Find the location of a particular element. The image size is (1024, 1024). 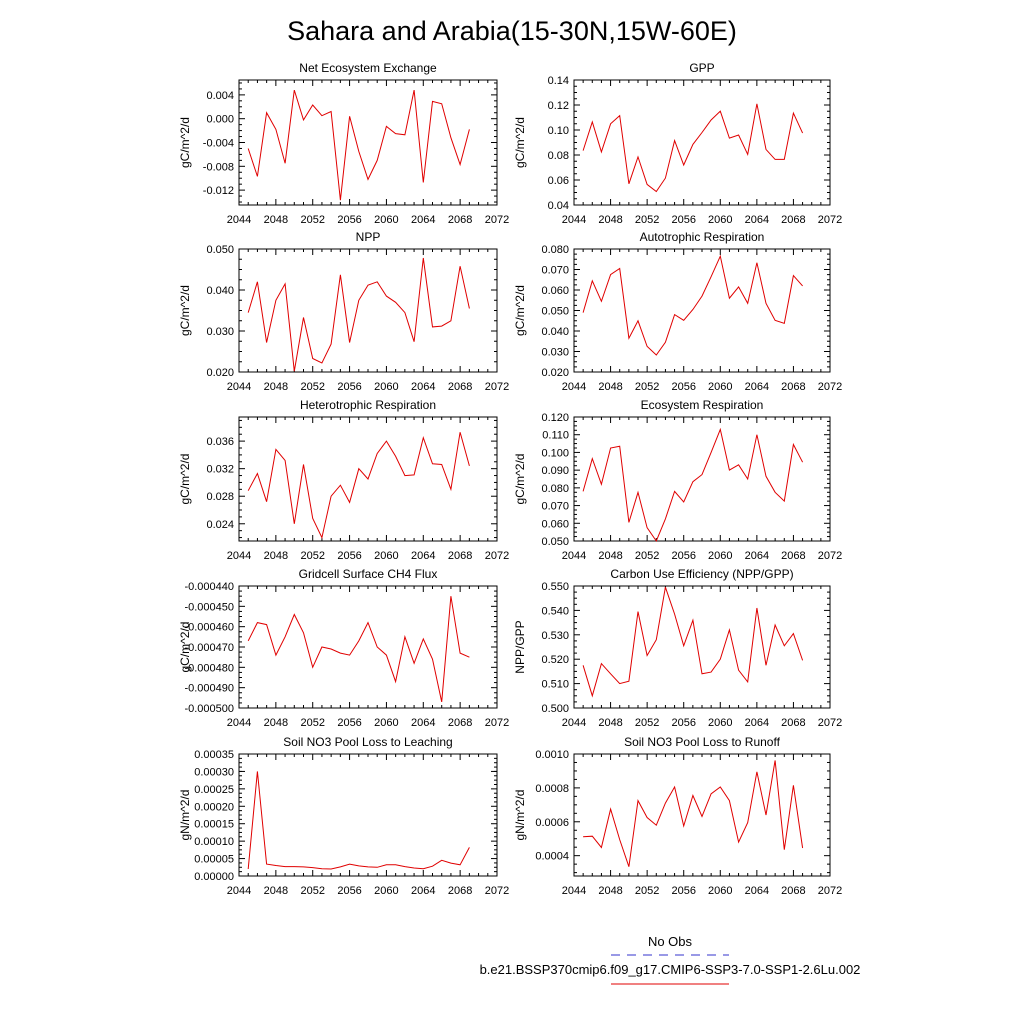

y-tick-label: 0.00030 is located at coordinates (214, 772).